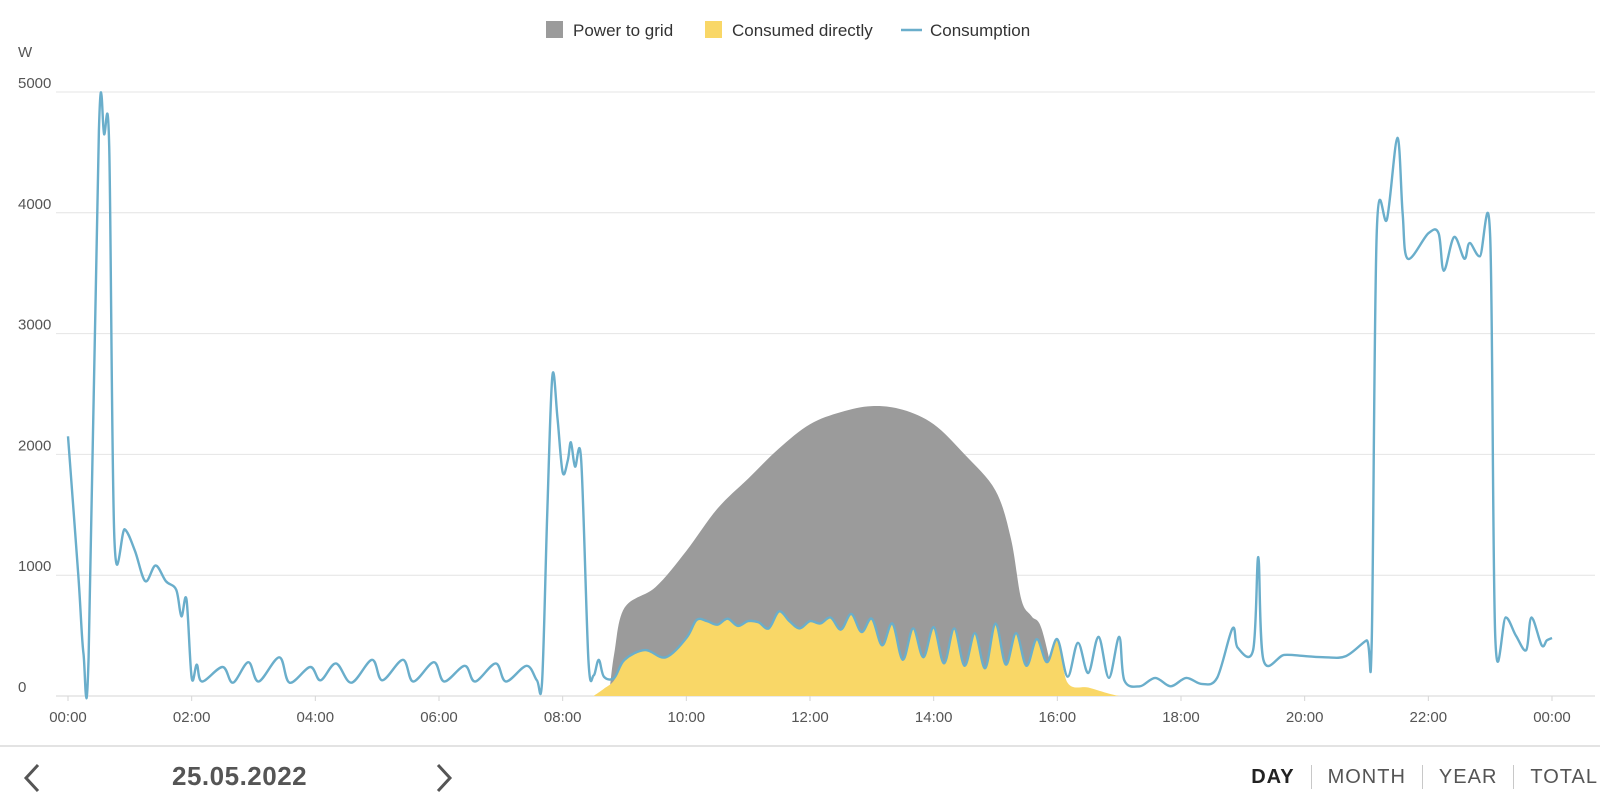  Describe the element at coordinates (316, 717) in the screenshot. I see `x-tick-label: 04:00` at that location.